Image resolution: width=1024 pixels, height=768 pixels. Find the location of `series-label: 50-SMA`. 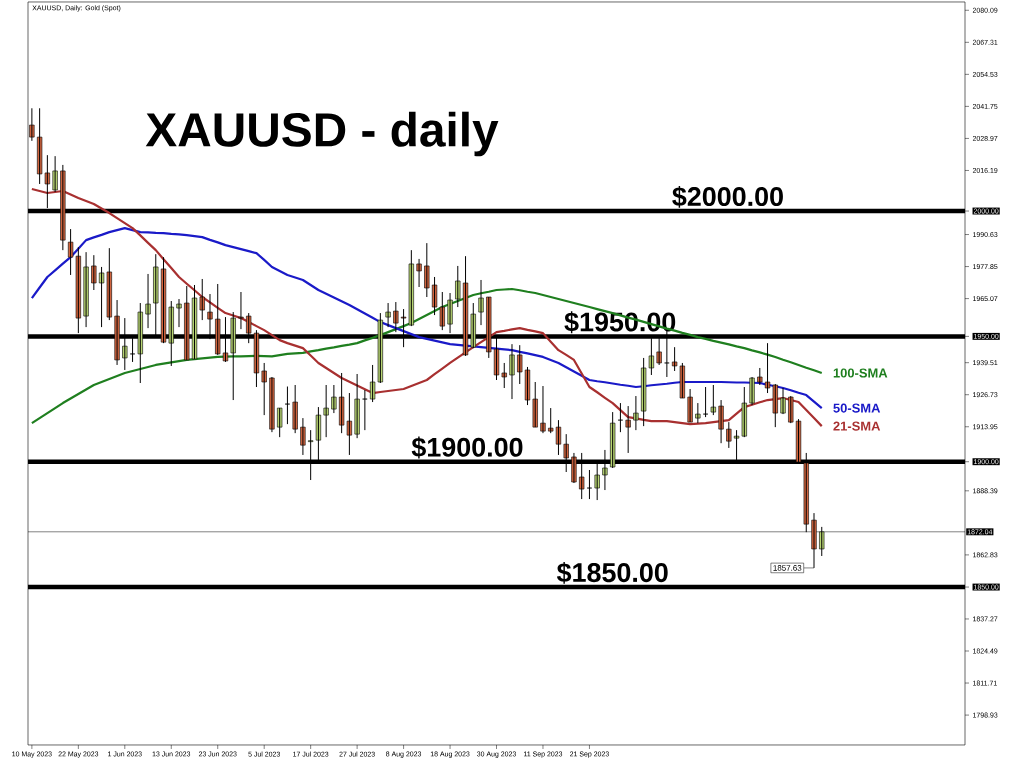

series-label: 50-SMA is located at coordinates (857, 408).